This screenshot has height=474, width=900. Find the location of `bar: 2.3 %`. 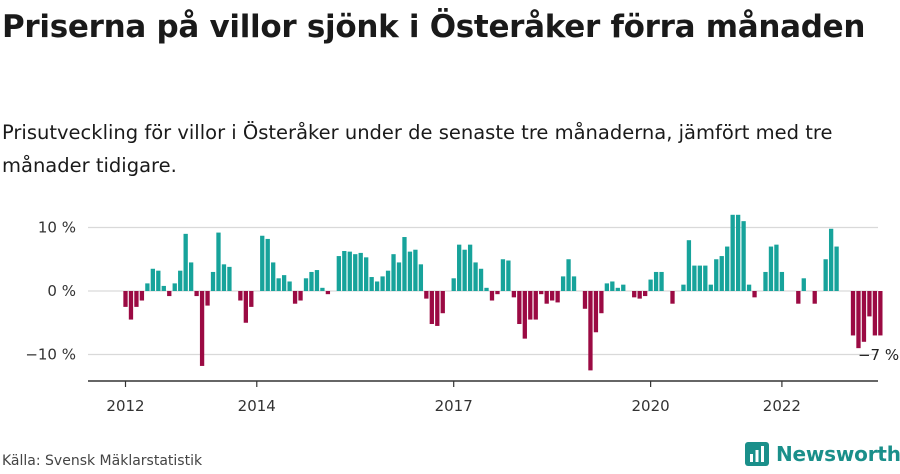

bar: 2.3 % is located at coordinates (574, 283).